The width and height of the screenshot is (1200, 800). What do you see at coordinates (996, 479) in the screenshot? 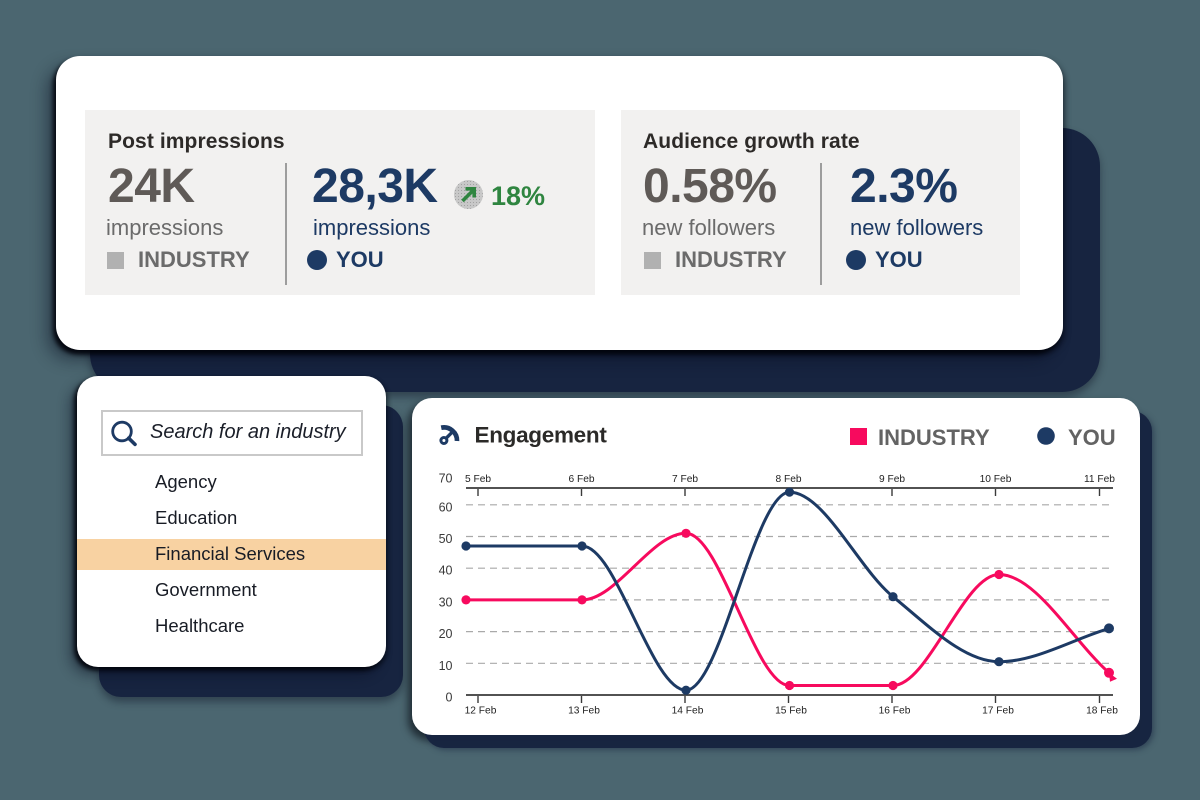
I see `svg-text: 10 Feb` at bounding box center [996, 479].